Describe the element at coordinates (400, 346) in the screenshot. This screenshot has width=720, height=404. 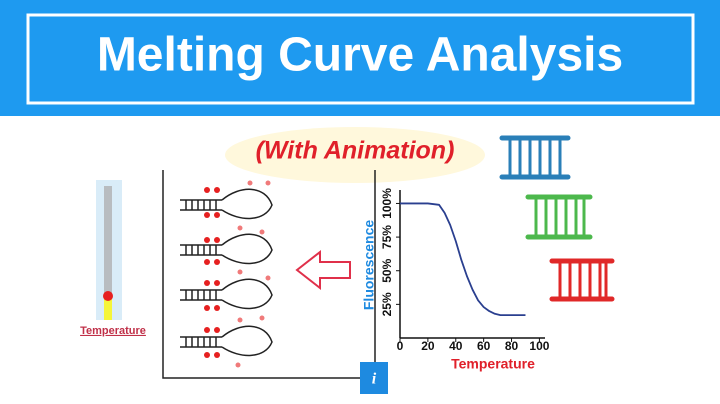
I see `x-tick-label: 0` at that location.